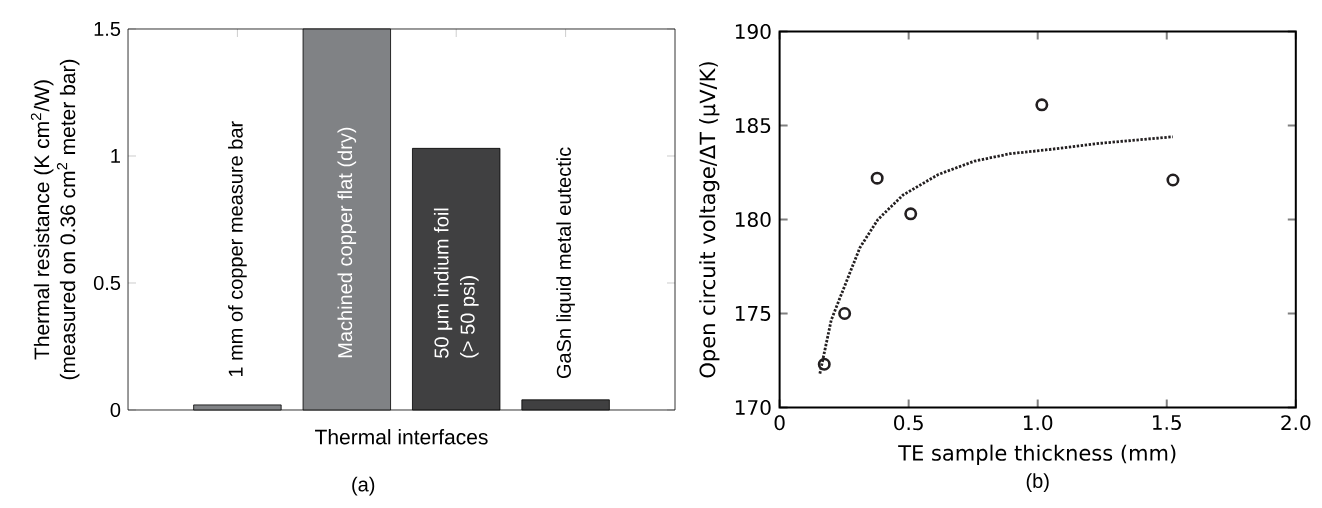 The image size is (1322, 508). I want to click on x-axis-title: Thermal interfaces, so click(401, 437).